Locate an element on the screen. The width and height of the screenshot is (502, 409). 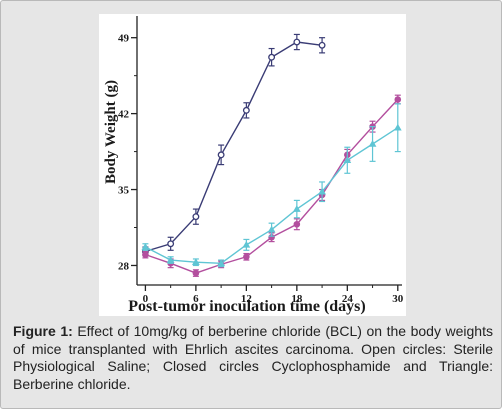
x-tick-label: 30 is located at coordinates (398, 299).